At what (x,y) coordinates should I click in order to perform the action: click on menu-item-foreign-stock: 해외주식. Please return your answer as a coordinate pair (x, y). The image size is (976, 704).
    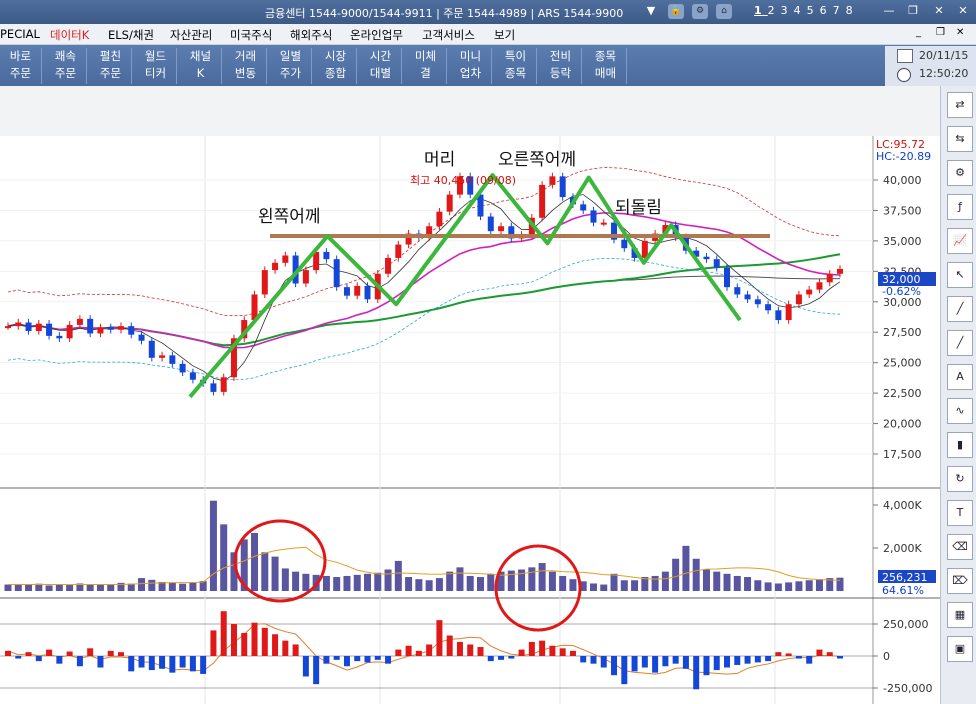
    Looking at the image, I should click on (311, 35).